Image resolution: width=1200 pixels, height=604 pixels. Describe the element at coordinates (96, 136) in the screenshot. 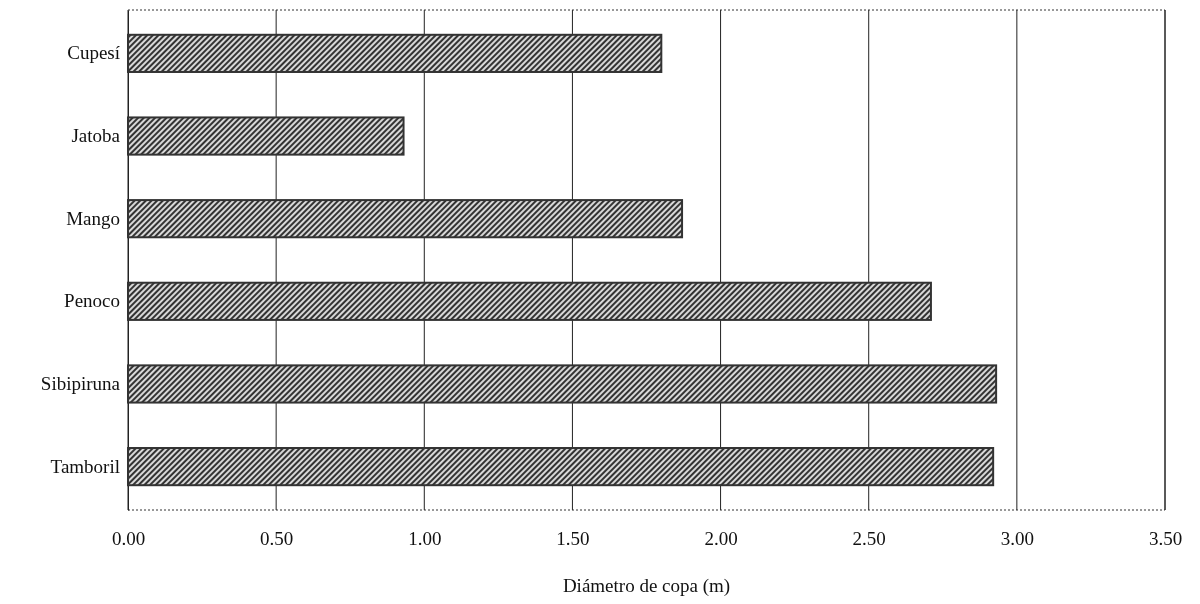

I see `y-tick-label: Jatoba` at that location.